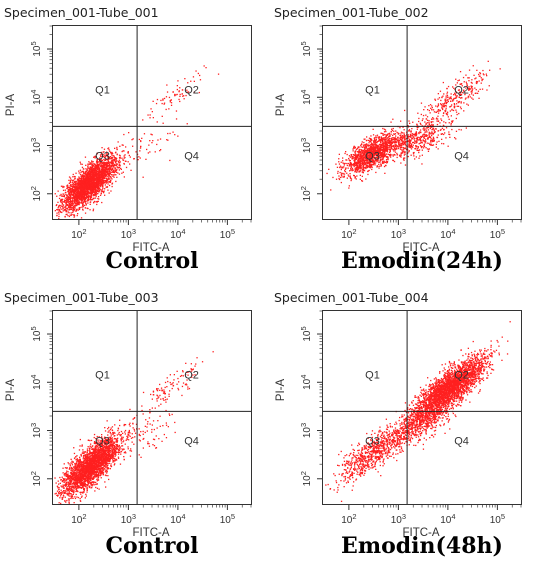  I want to click on quadrant-label-q1: Q1, so click(102, 91).